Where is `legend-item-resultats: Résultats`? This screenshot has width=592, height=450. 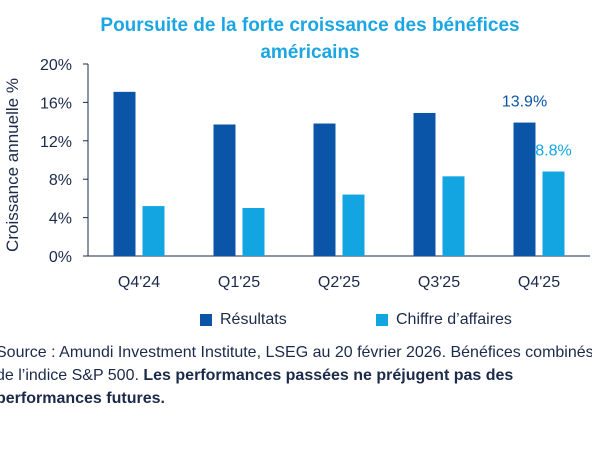
legend-item-resultats: Résultats is located at coordinates (243, 320).